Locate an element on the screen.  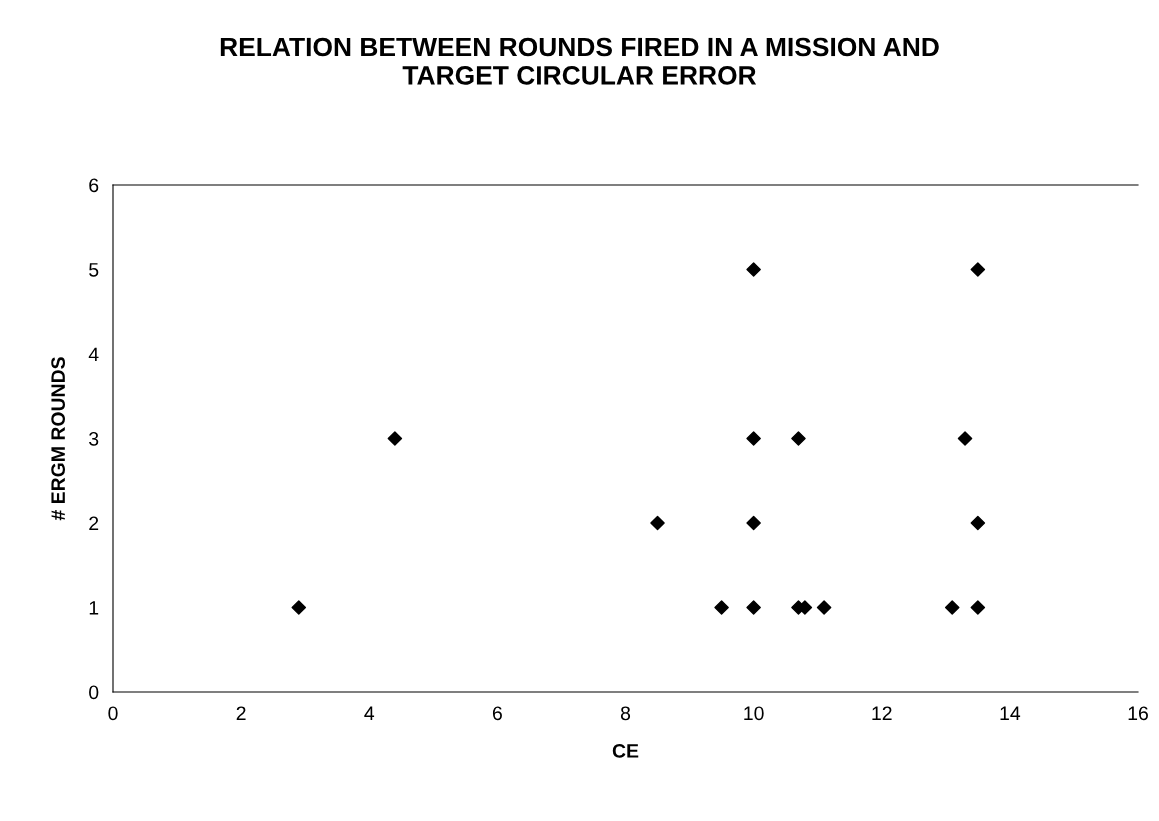
y-tick-label: 0 is located at coordinates (94, 692).